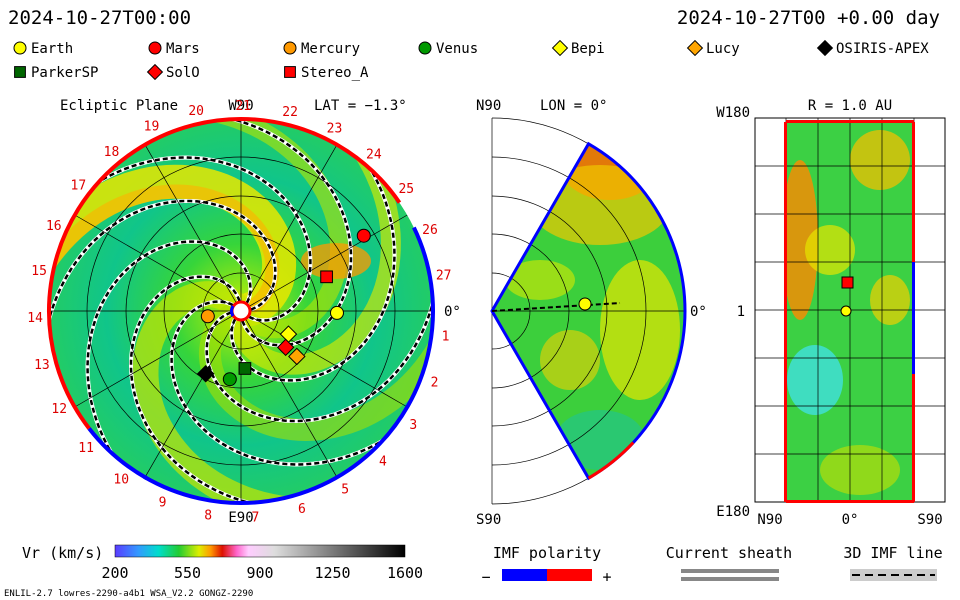 This screenshot has width=960, height=600. I want to click on carrington-tick-6: 6, so click(302, 509).